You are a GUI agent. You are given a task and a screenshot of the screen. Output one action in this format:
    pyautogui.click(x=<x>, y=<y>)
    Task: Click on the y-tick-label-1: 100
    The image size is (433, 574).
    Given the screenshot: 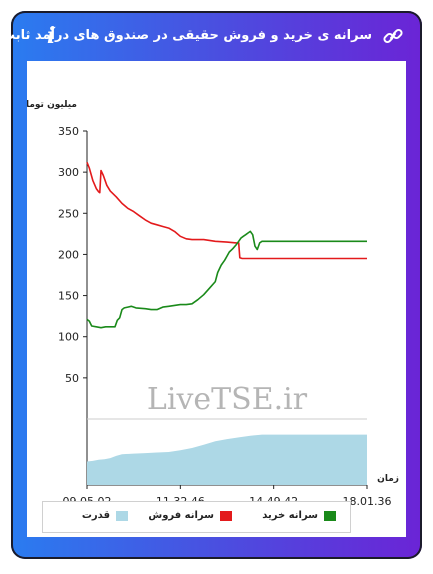 What is the action you would take?
    pyautogui.click(x=68, y=337)
    